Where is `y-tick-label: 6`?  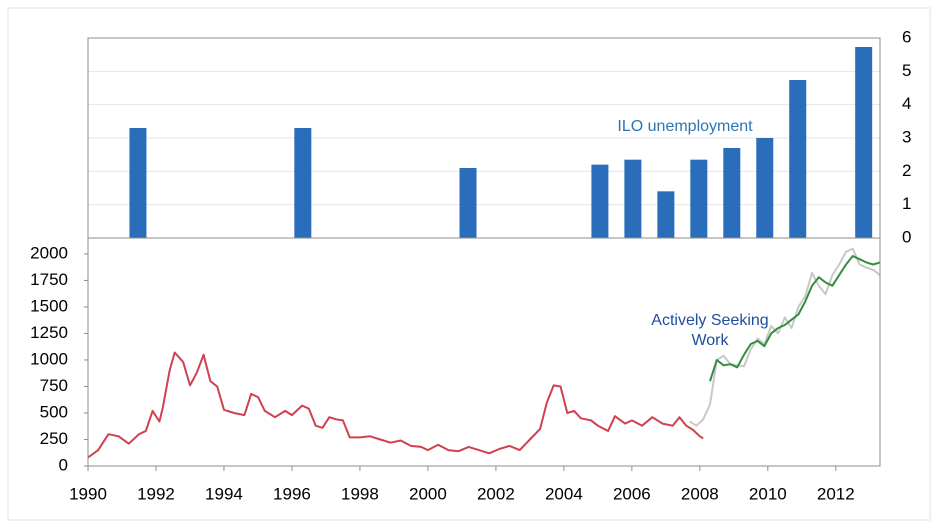 y-tick-label: 6 is located at coordinates (906, 36).